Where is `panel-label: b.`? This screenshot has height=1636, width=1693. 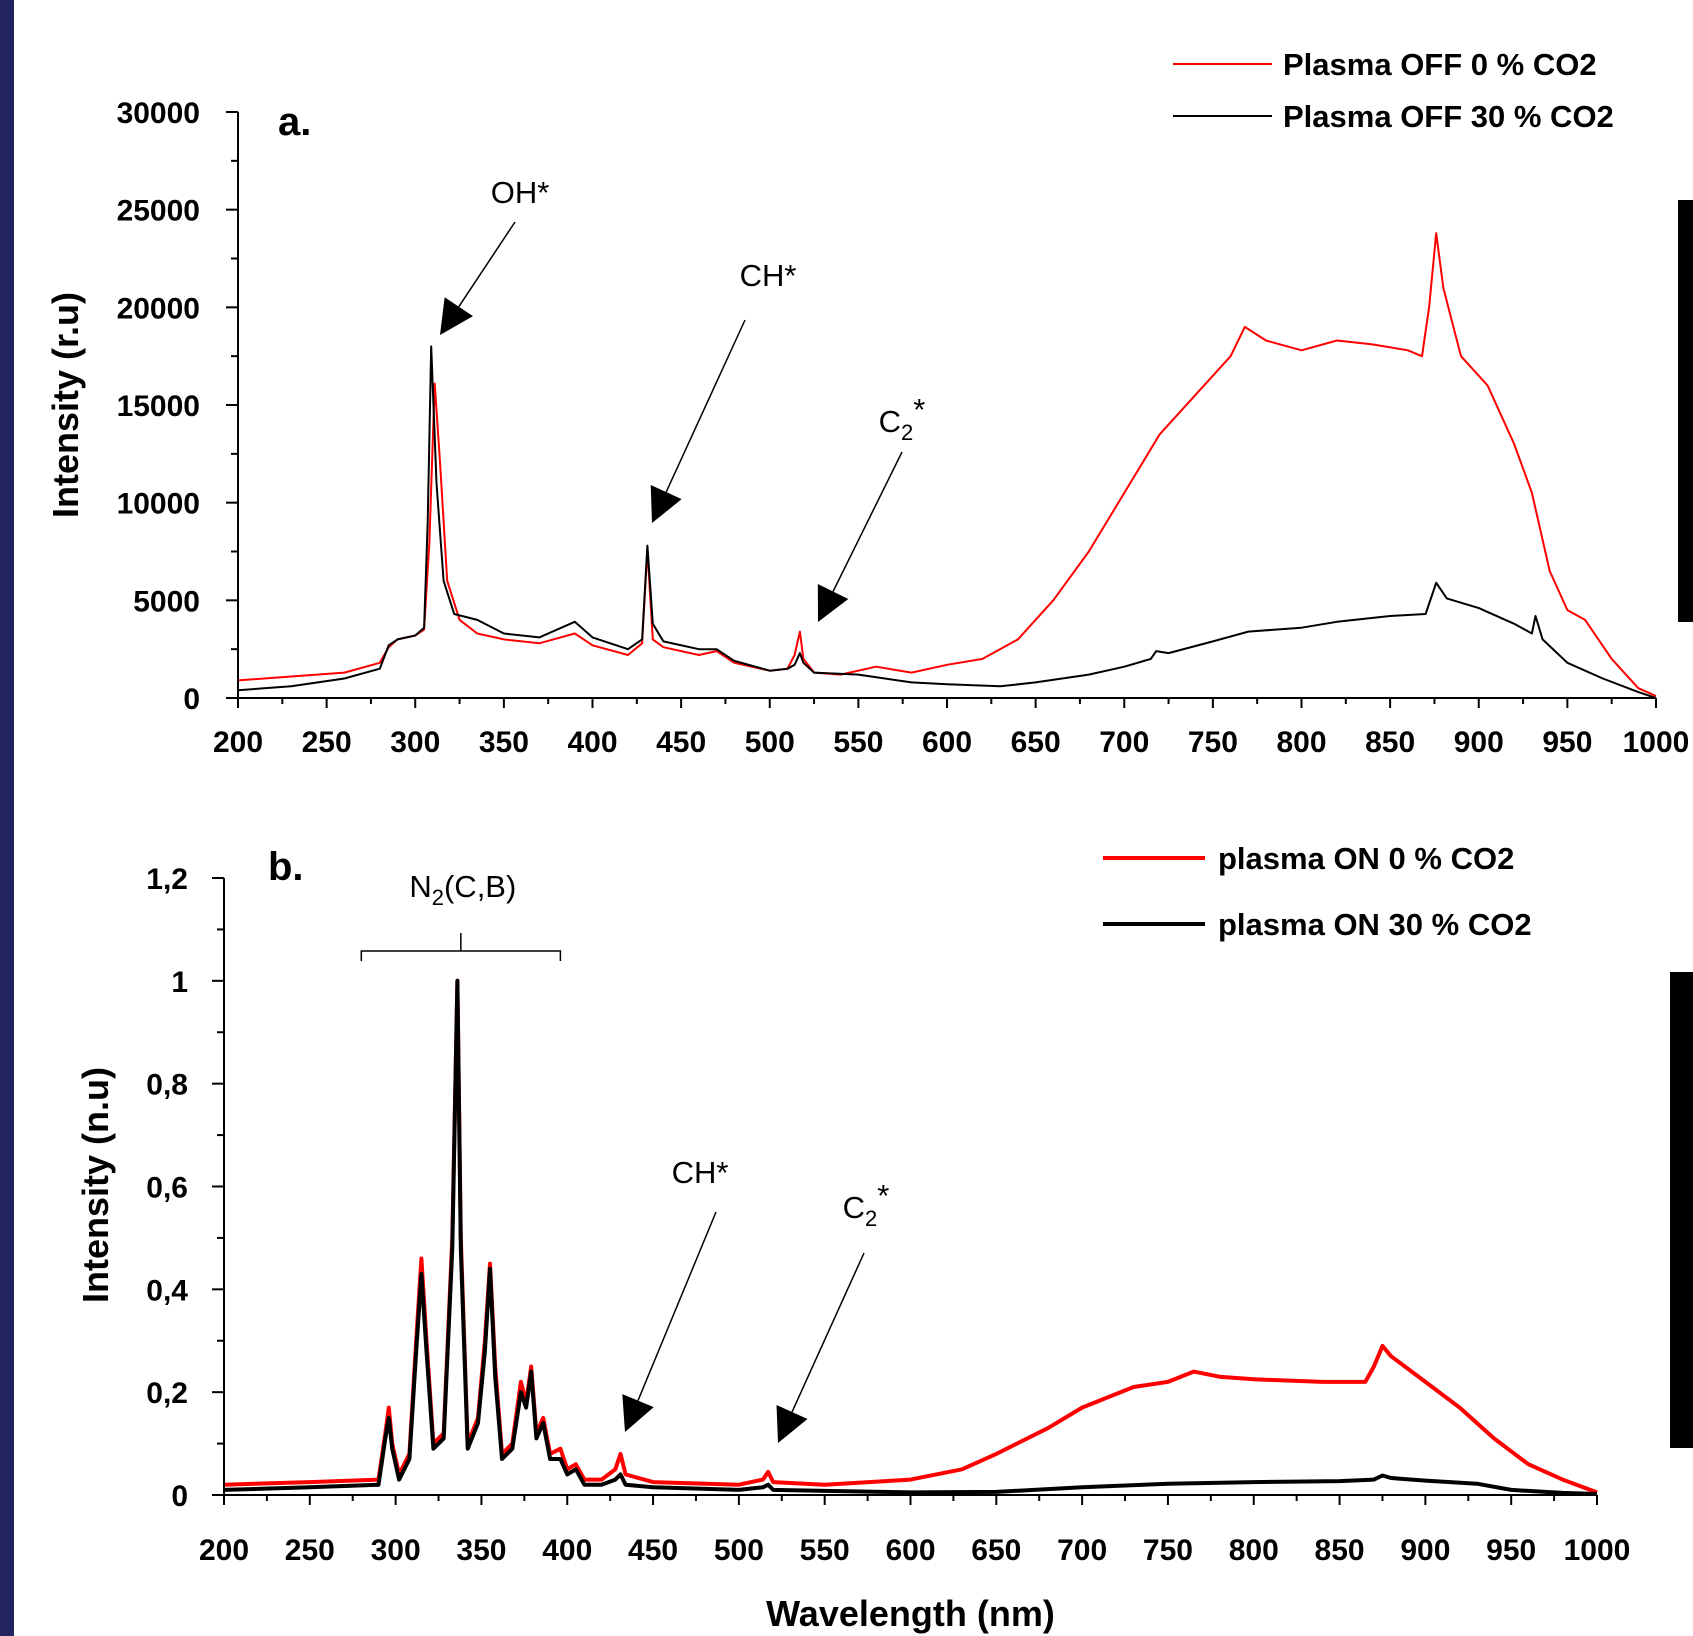
panel-label: b. is located at coordinates (286, 867).